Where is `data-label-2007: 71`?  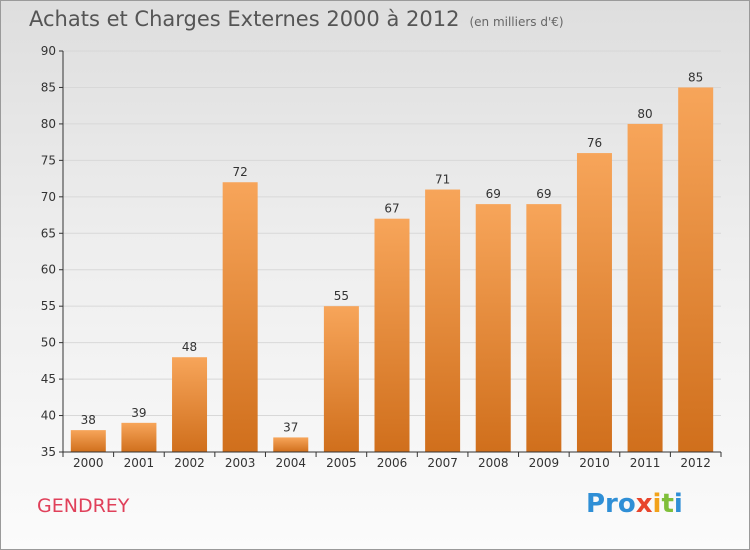 data-label-2007: 71 is located at coordinates (442, 180).